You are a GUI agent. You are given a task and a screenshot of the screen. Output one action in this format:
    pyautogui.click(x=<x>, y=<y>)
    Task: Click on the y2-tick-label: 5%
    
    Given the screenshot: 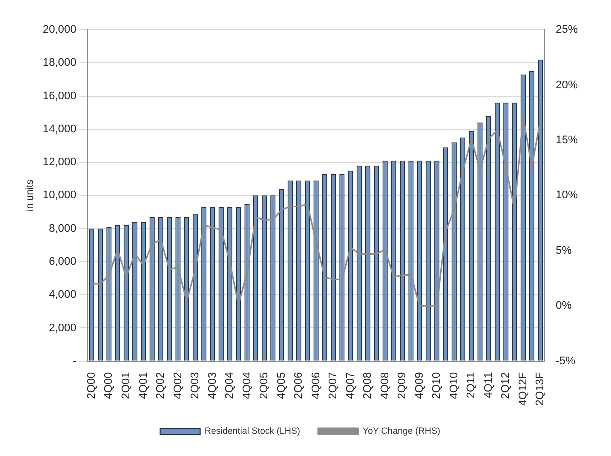 What is the action you would take?
    pyautogui.click(x=564, y=250)
    